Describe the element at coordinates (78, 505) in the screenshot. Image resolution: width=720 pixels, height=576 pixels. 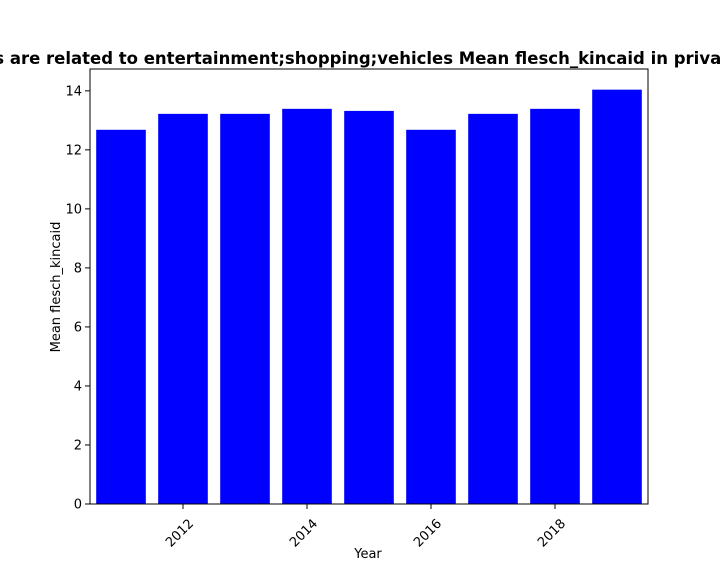
I see `y-tick-label: 0` at that location.